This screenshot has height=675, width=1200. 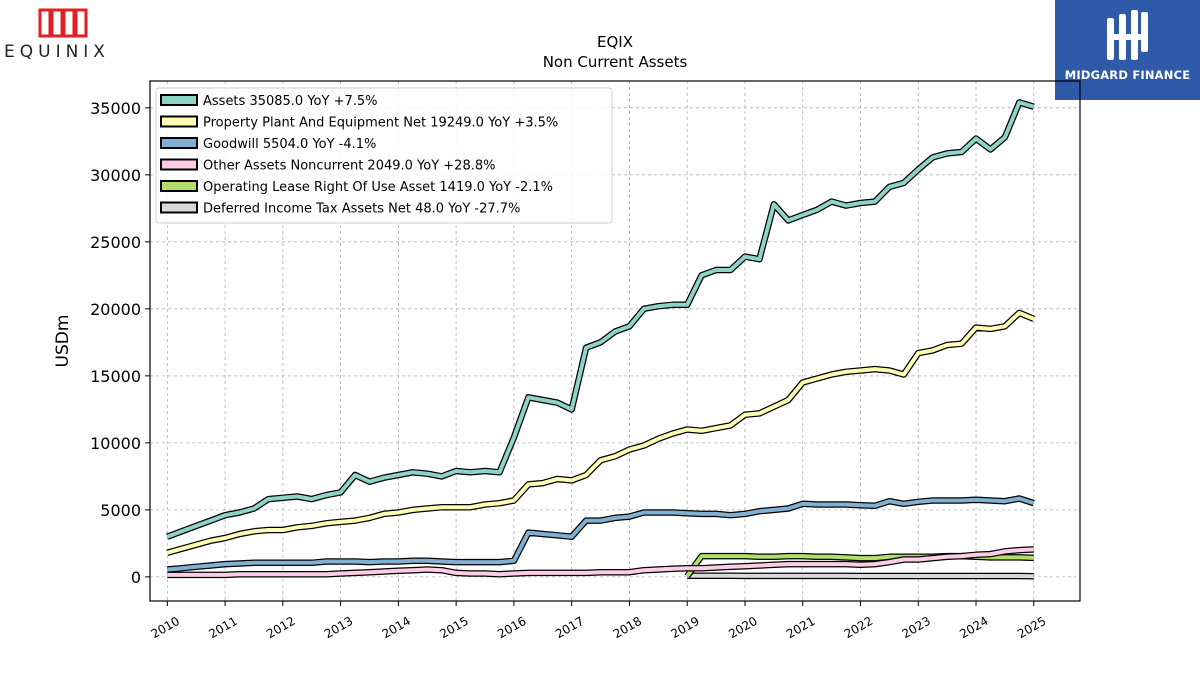 I want to click on x-tick-label: 2015, so click(x=453, y=627).